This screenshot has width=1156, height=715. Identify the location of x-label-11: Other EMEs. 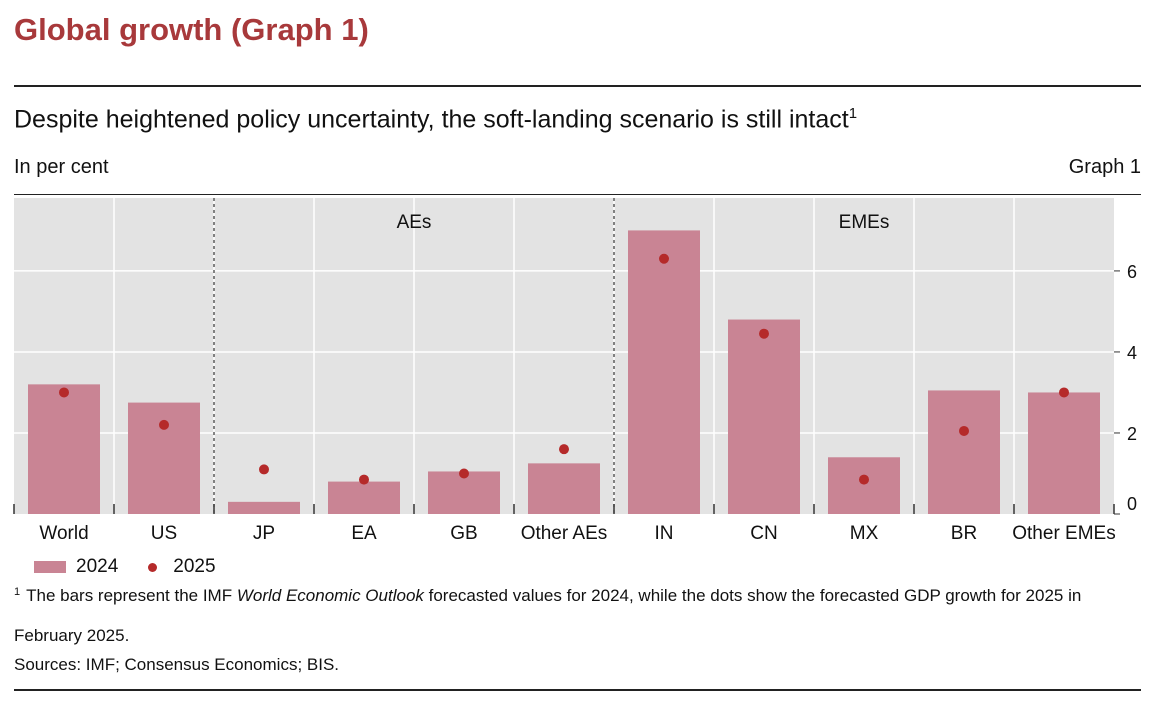
(1063, 533).